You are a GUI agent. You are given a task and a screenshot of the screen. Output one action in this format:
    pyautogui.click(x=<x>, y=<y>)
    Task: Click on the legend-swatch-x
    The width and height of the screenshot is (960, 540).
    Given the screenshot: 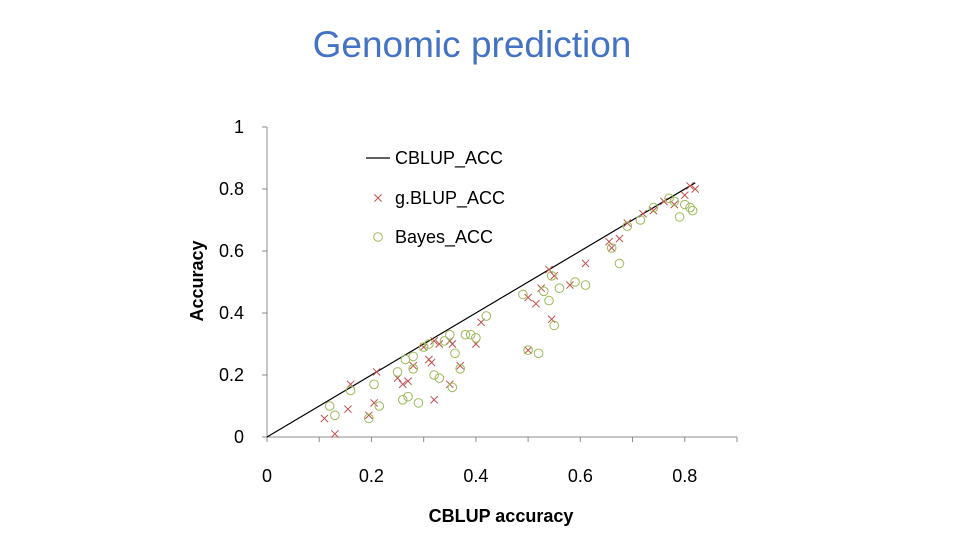 What is the action you would take?
    pyautogui.click(x=378, y=198)
    